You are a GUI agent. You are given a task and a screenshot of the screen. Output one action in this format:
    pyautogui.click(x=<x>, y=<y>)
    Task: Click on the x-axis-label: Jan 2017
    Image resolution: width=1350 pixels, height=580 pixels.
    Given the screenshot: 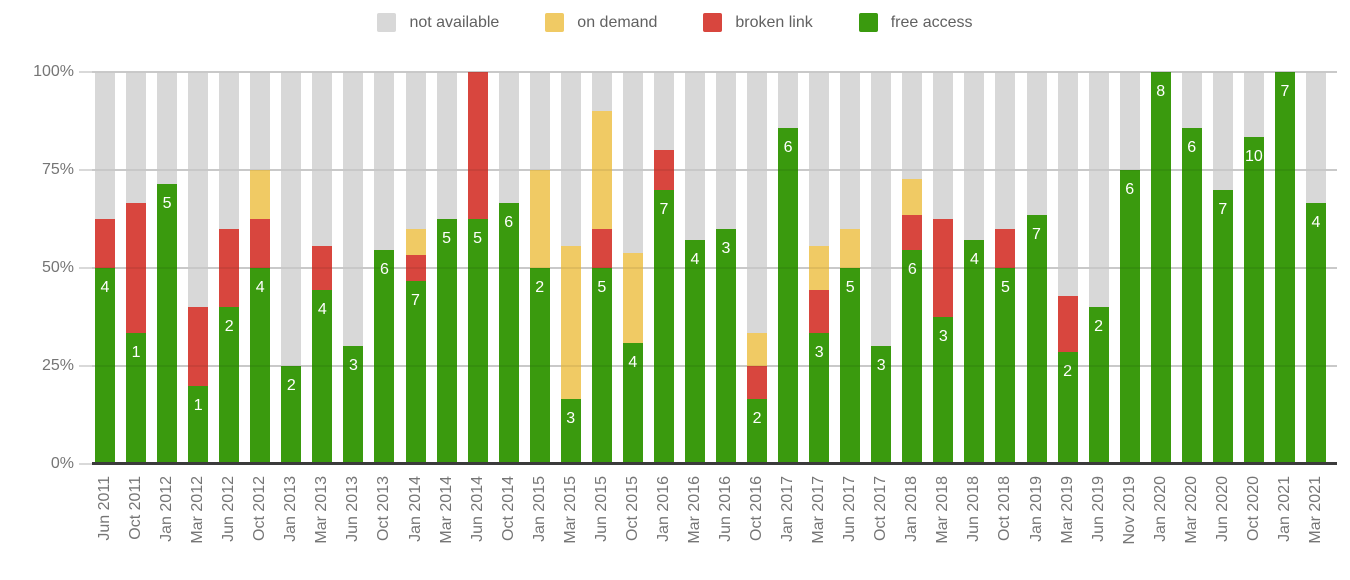 What is the action you would take?
    pyautogui.click(x=788, y=509)
    